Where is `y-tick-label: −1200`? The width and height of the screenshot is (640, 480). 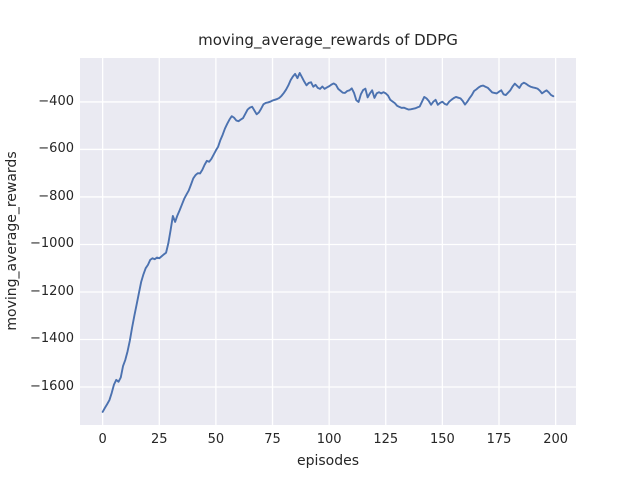 y-tick-label: −1200 is located at coordinates (52, 291).